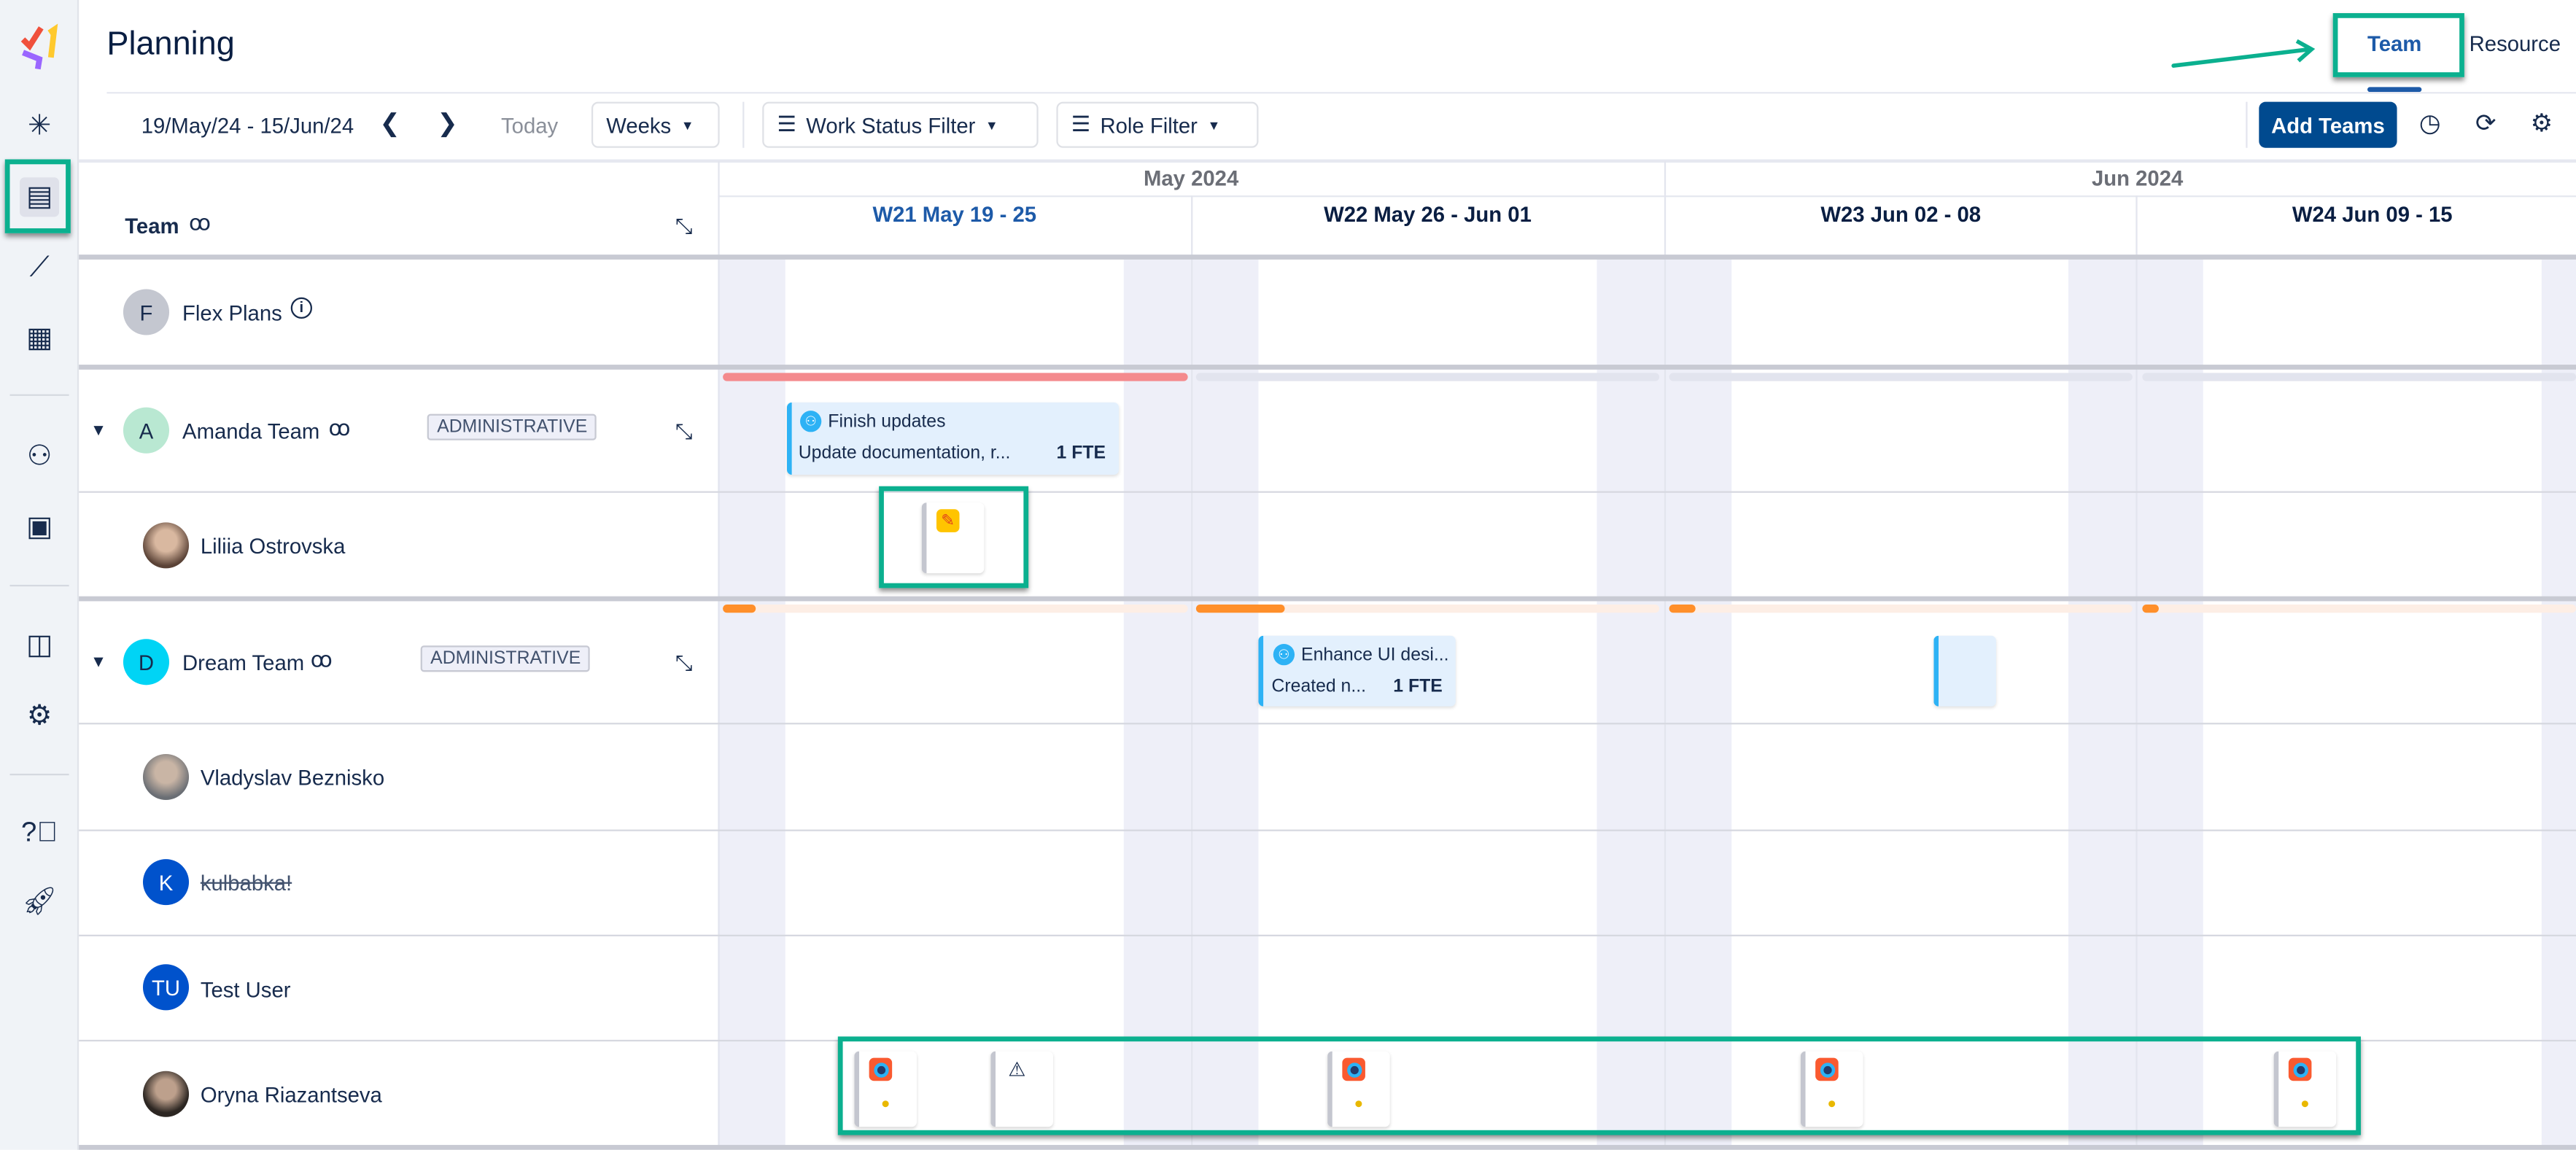 This screenshot has height=1150, width=2576. I want to click on settings-icon: ⚙, so click(40, 715).